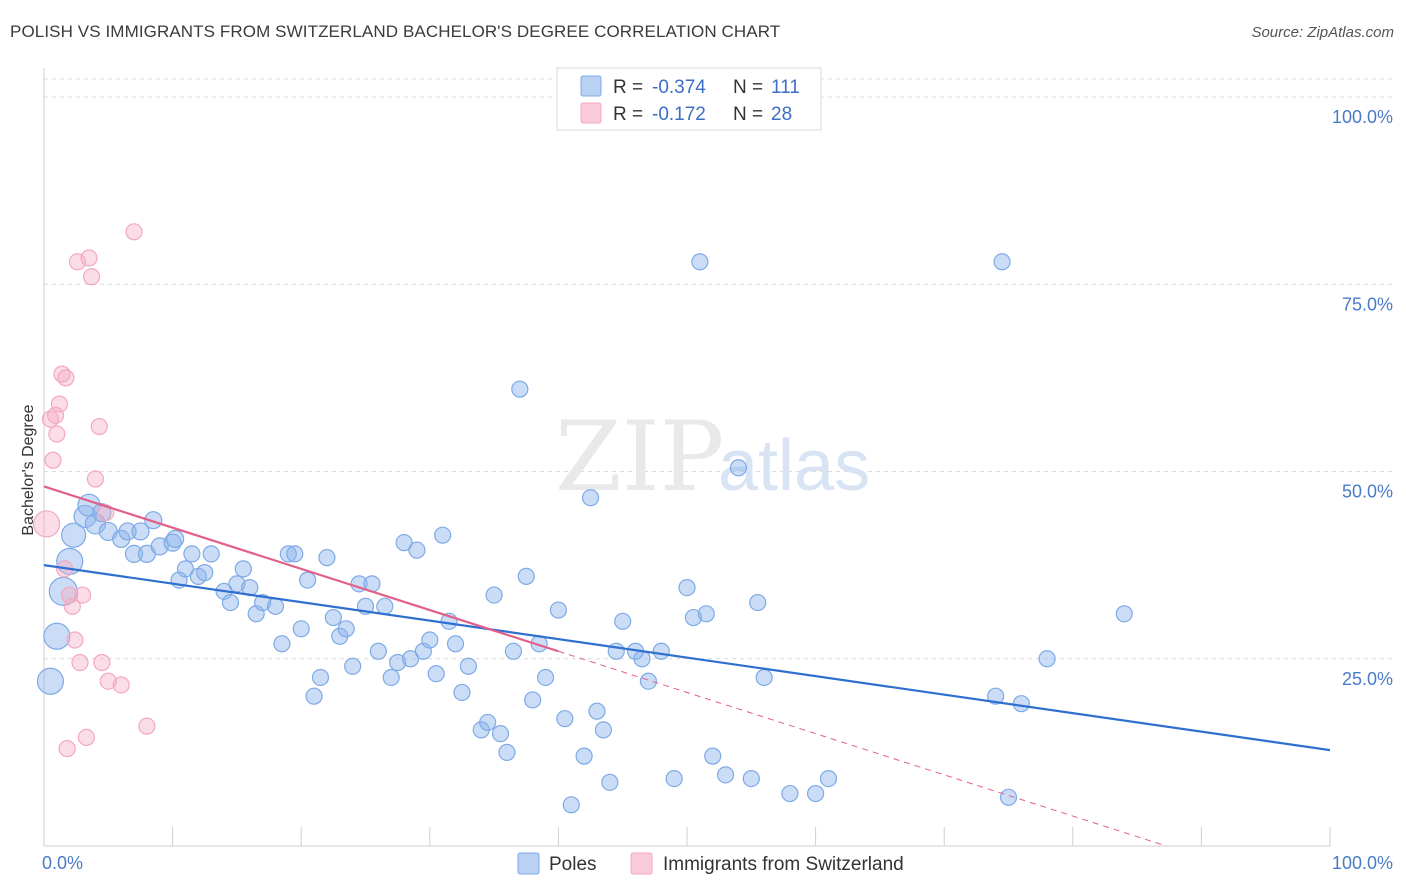  I want to click on x-tick-labels: 0.0% 100.0%, so click(717, 863).